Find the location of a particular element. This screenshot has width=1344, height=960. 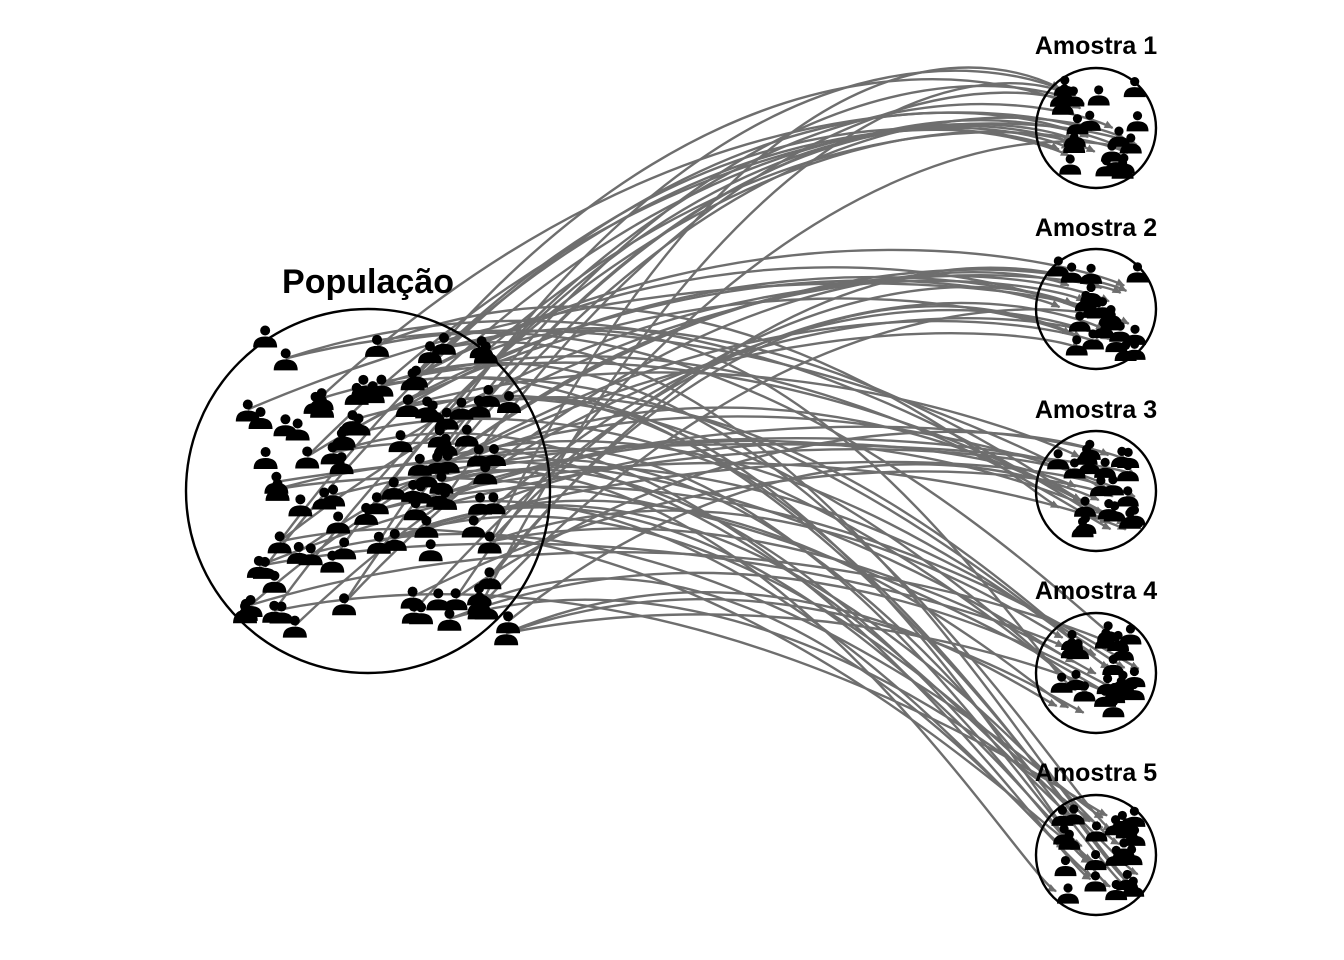

sample-5-circle is located at coordinates (1096, 855).